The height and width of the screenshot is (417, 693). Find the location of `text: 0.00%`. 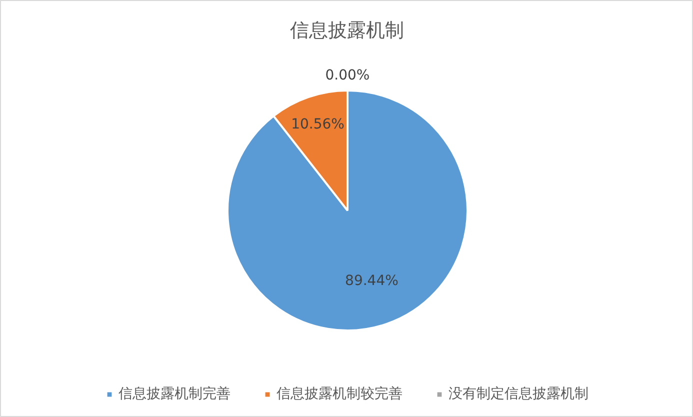

text: 0.00% is located at coordinates (347, 76).